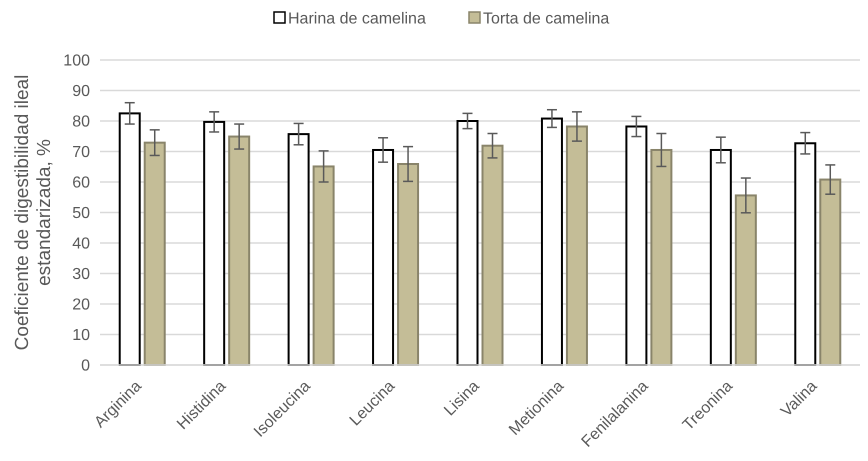 This screenshot has width=868, height=461. Describe the element at coordinates (81, 244) in the screenshot. I see `y-tick-label: 40` at that location.